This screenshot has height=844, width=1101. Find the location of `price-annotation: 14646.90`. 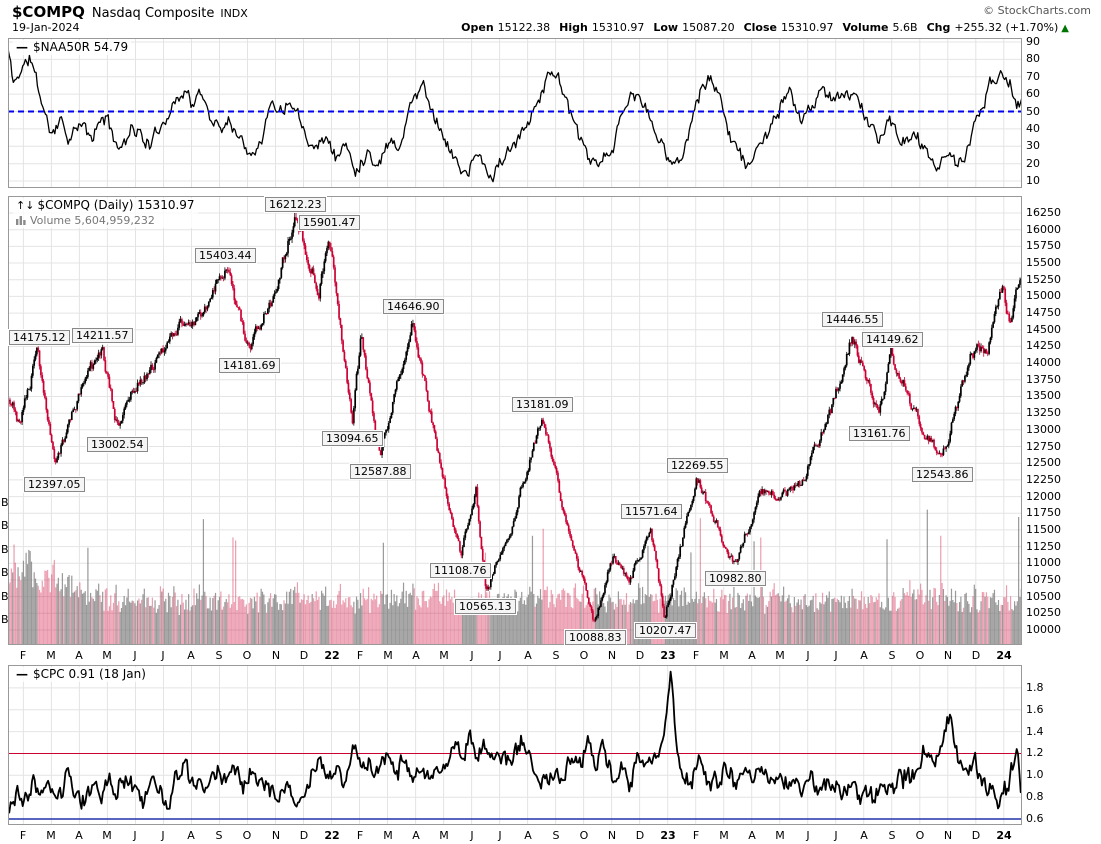

price-annotation: 14646.90 is located at coordinates (413, 306).